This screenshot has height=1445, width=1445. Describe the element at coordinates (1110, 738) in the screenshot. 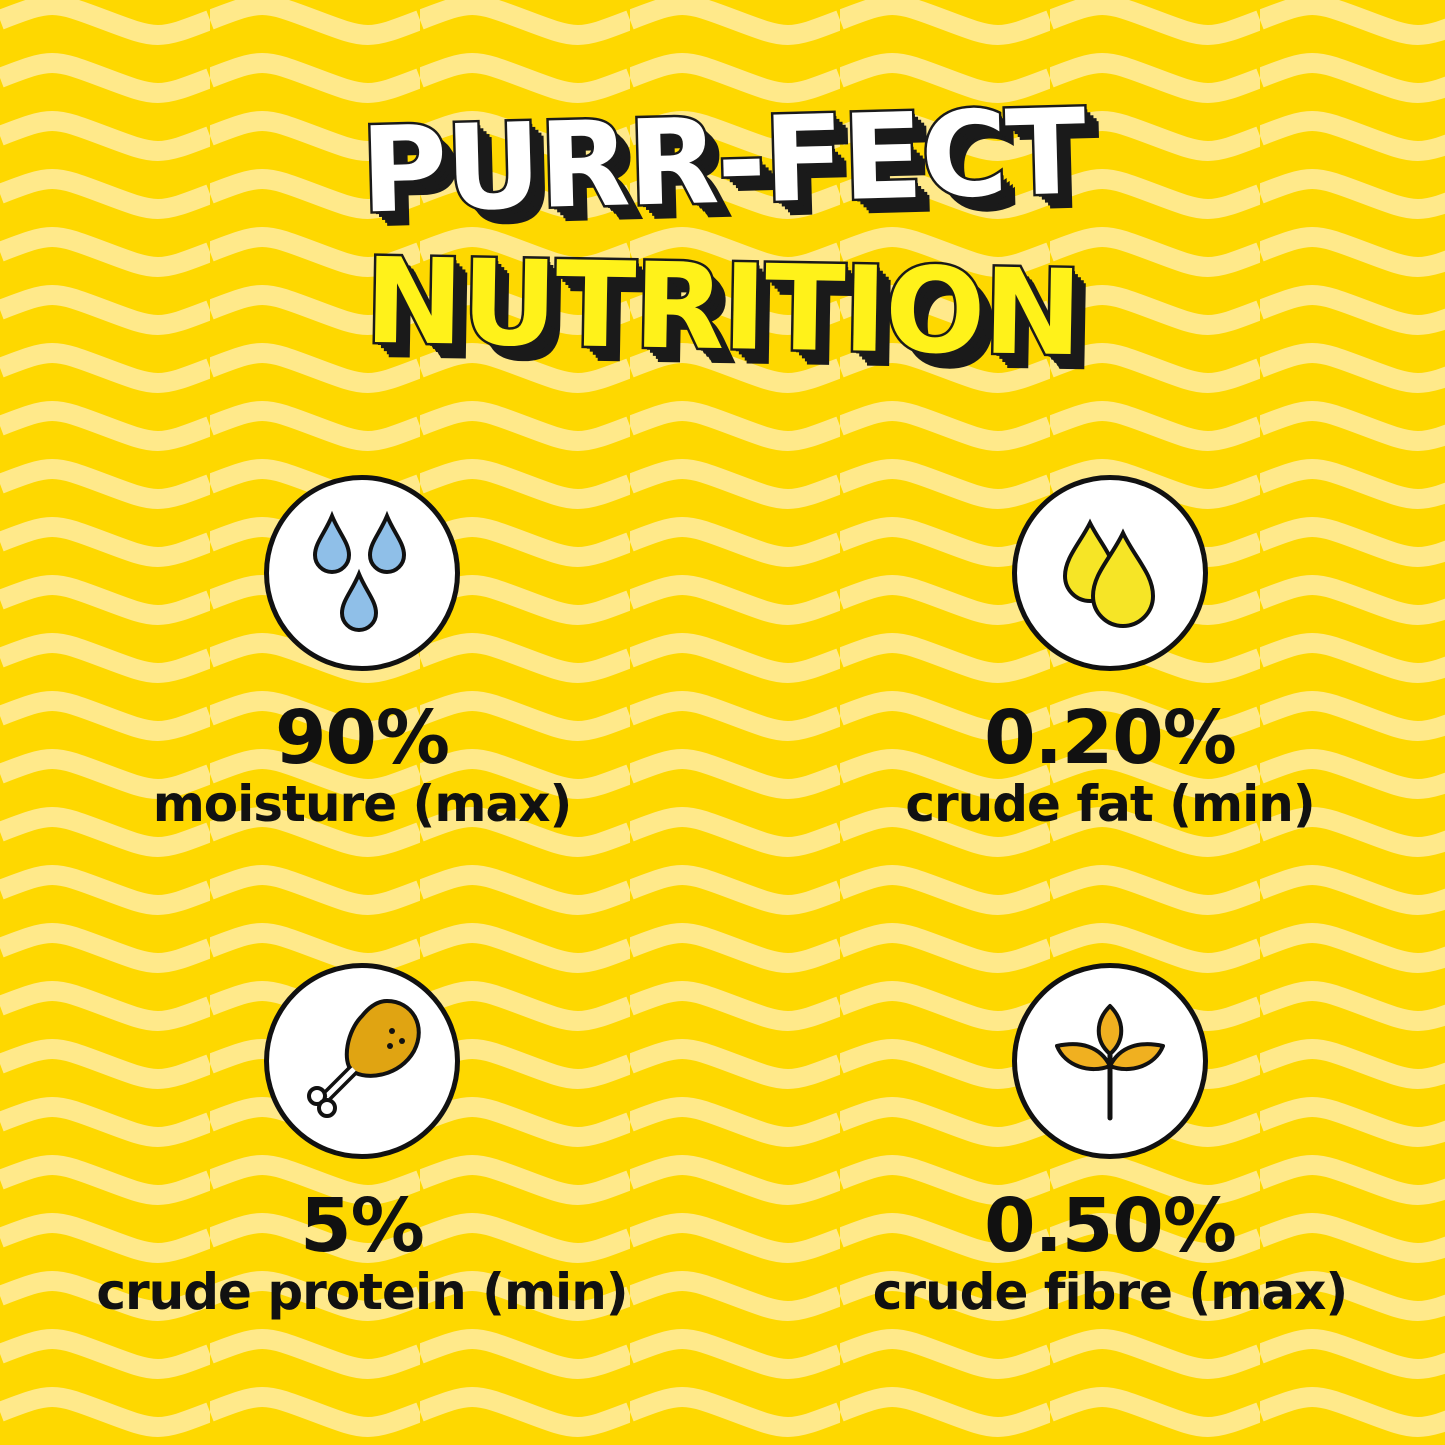

I see `fat-value: 0.20%` at that location.